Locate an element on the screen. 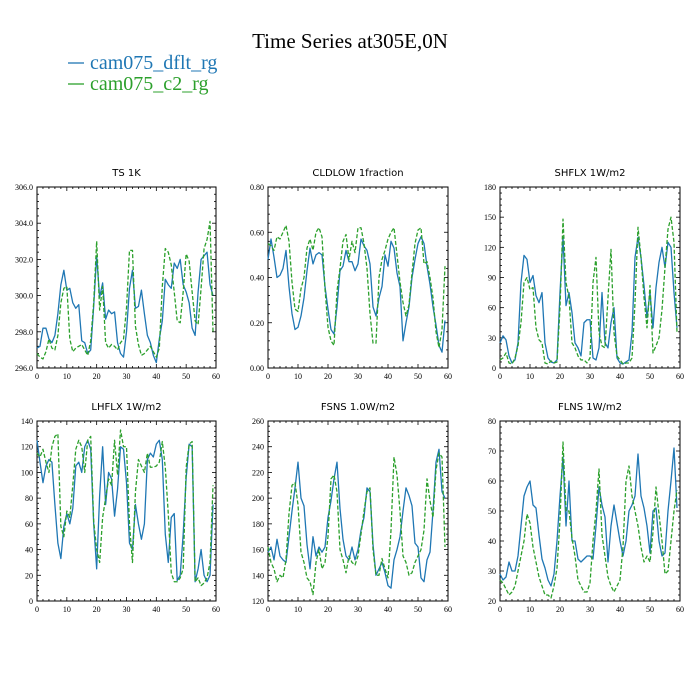 This screenshot has width=700, height=700. y-tick-label: 240 is located at coordinates (258, 447).